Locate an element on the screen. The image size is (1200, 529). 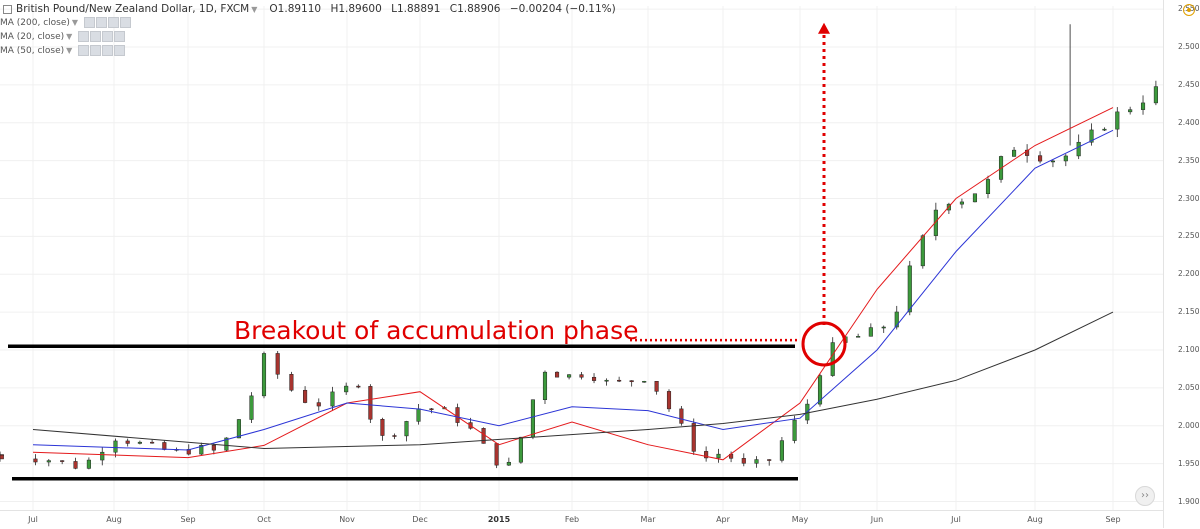
legend-ma-50: MA (50, close) ▼ is located at coordinates (63, 50).